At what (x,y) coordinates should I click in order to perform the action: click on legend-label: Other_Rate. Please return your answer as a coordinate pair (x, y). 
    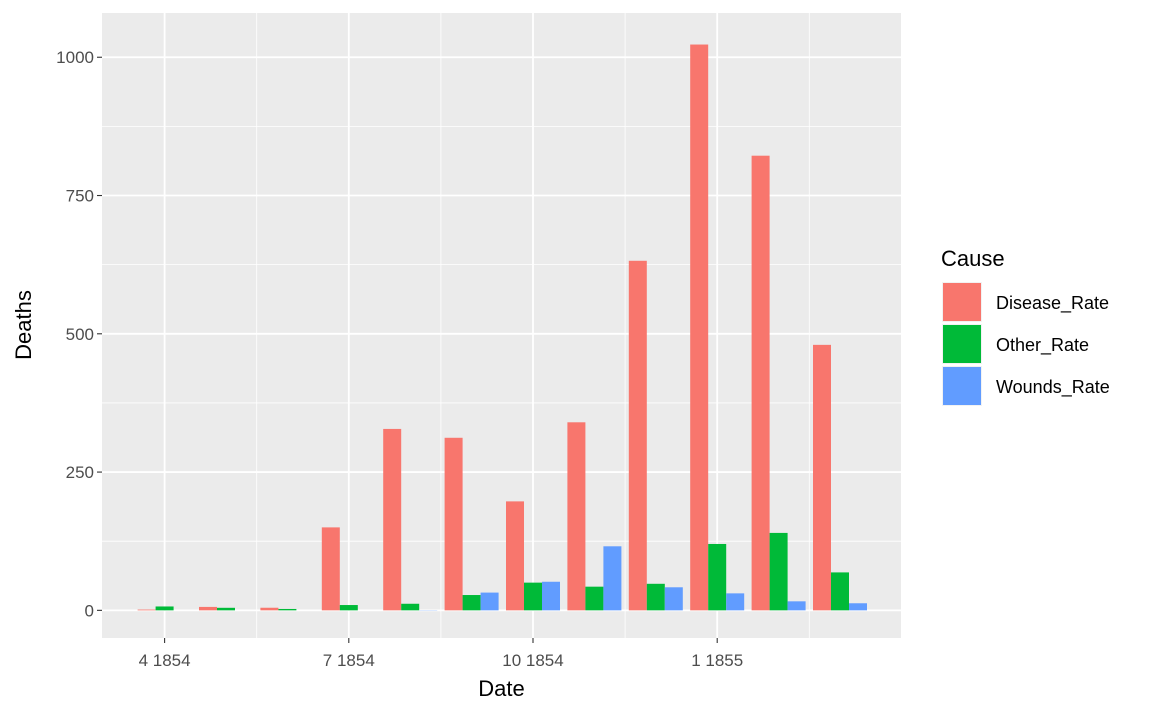
    Looking at the image, I should click on (1042, 345).